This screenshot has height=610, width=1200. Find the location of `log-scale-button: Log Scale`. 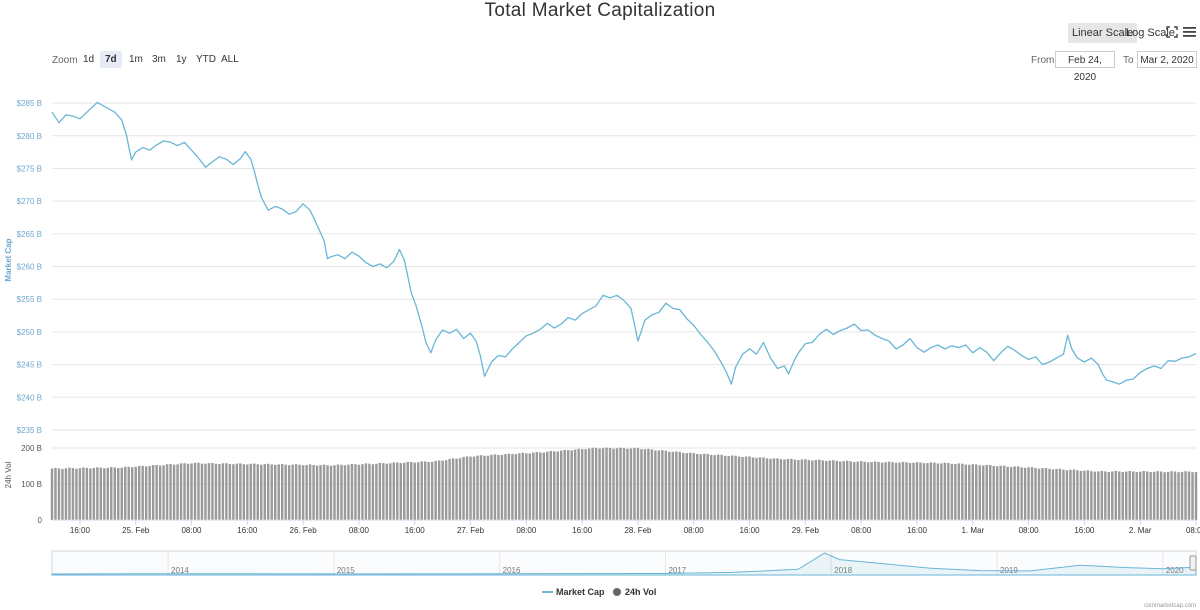

log-scale-button: Log Scale is located at coordinates (1150, 33).